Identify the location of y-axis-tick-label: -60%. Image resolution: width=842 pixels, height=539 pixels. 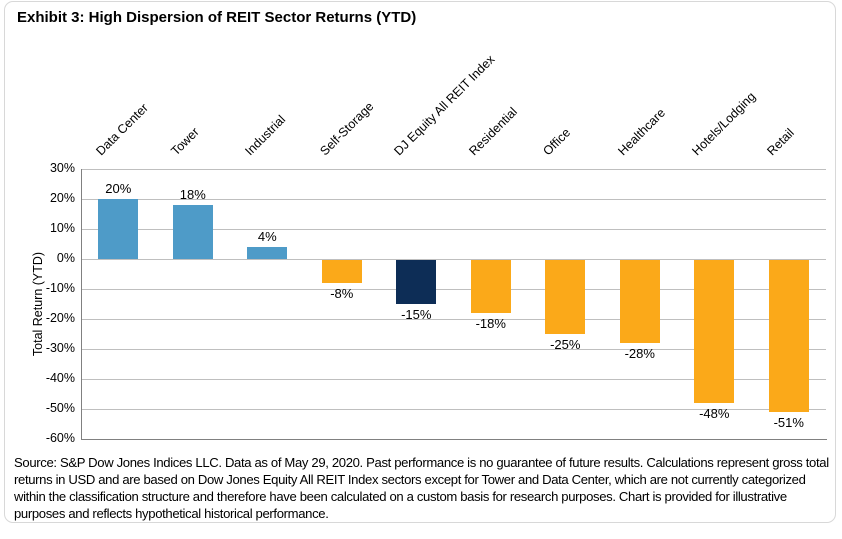
(60, 438).